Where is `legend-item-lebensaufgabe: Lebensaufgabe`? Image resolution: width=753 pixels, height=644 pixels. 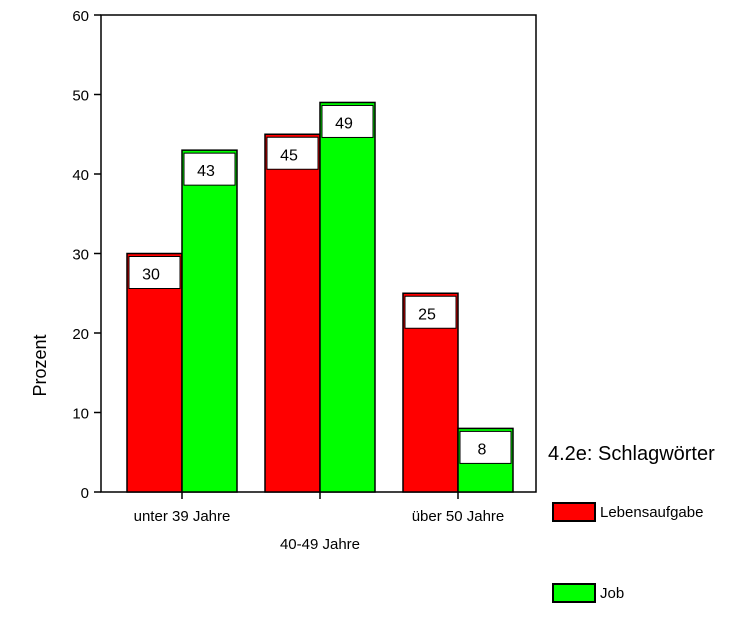 legend-item-lebensaufgabe: Lebensaufgabe is located at coordinates (627, 512).